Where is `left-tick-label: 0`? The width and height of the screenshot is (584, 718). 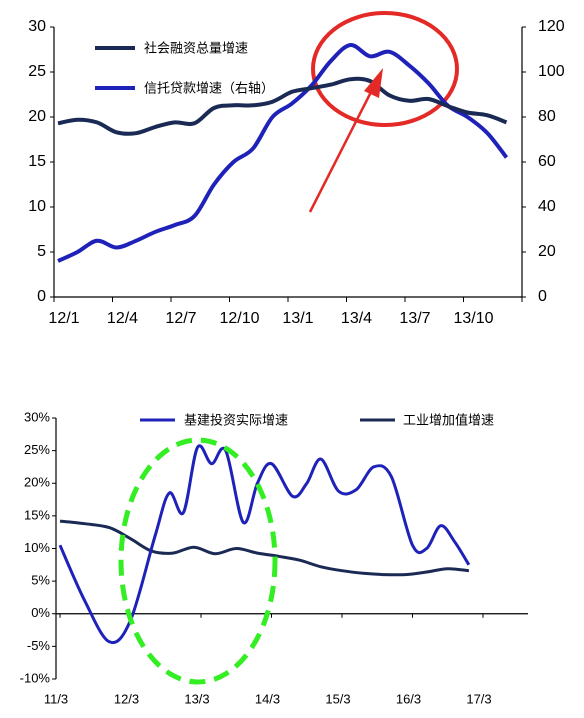
left-tick-label: 0 is located at coordinates (41, 296).